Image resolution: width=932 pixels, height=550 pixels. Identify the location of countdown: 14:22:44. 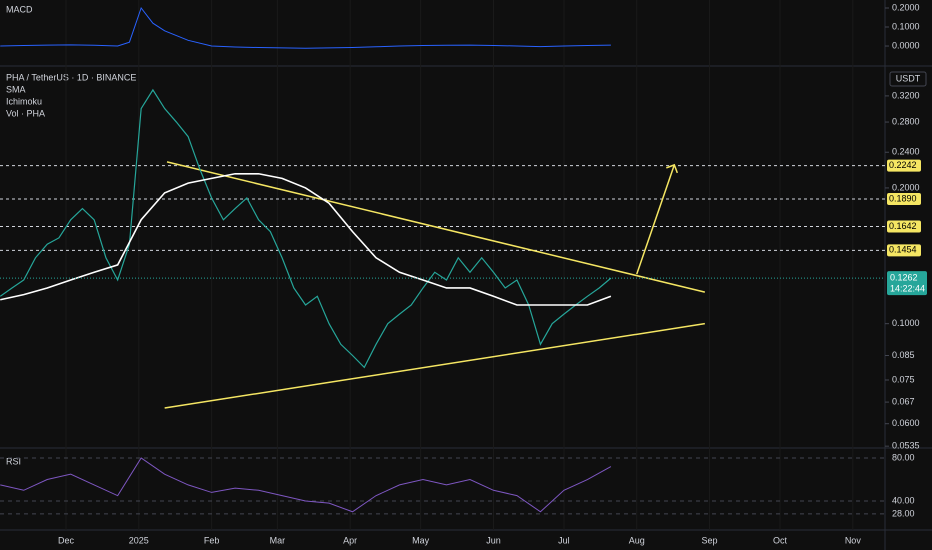
(907, 288).